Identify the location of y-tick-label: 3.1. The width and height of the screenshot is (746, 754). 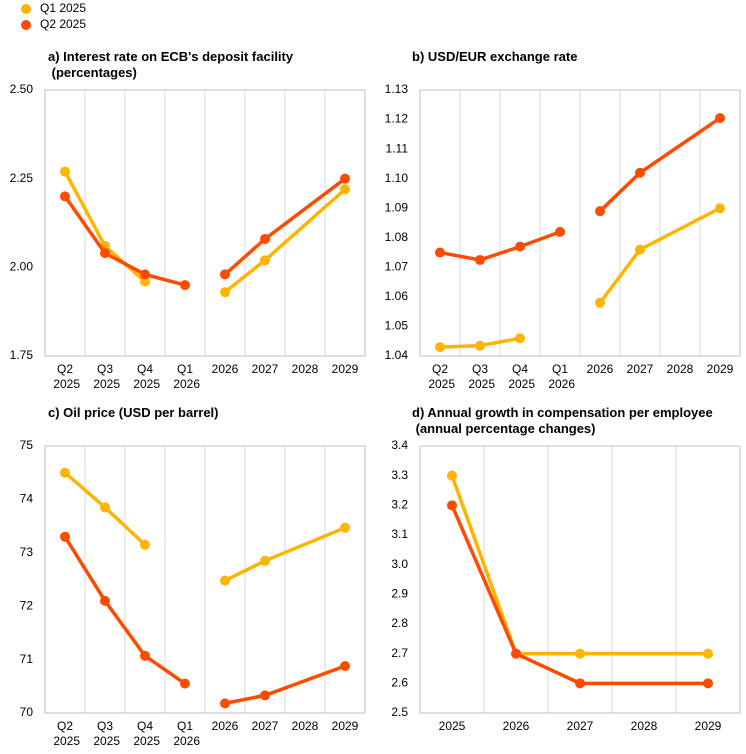
(399, 534).